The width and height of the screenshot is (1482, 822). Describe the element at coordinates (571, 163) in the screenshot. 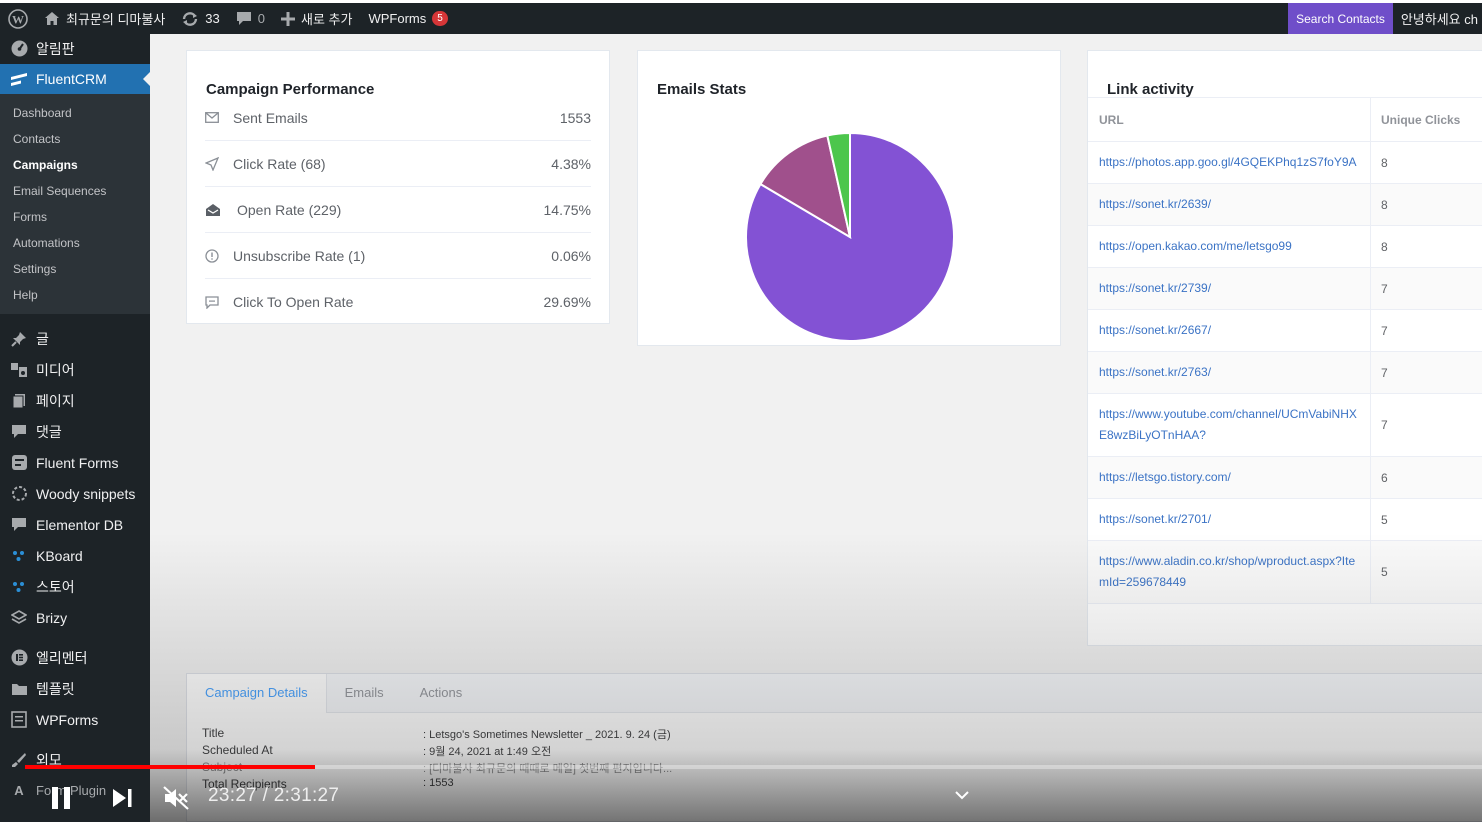

I see `stat-value: 4.38%` at that location.